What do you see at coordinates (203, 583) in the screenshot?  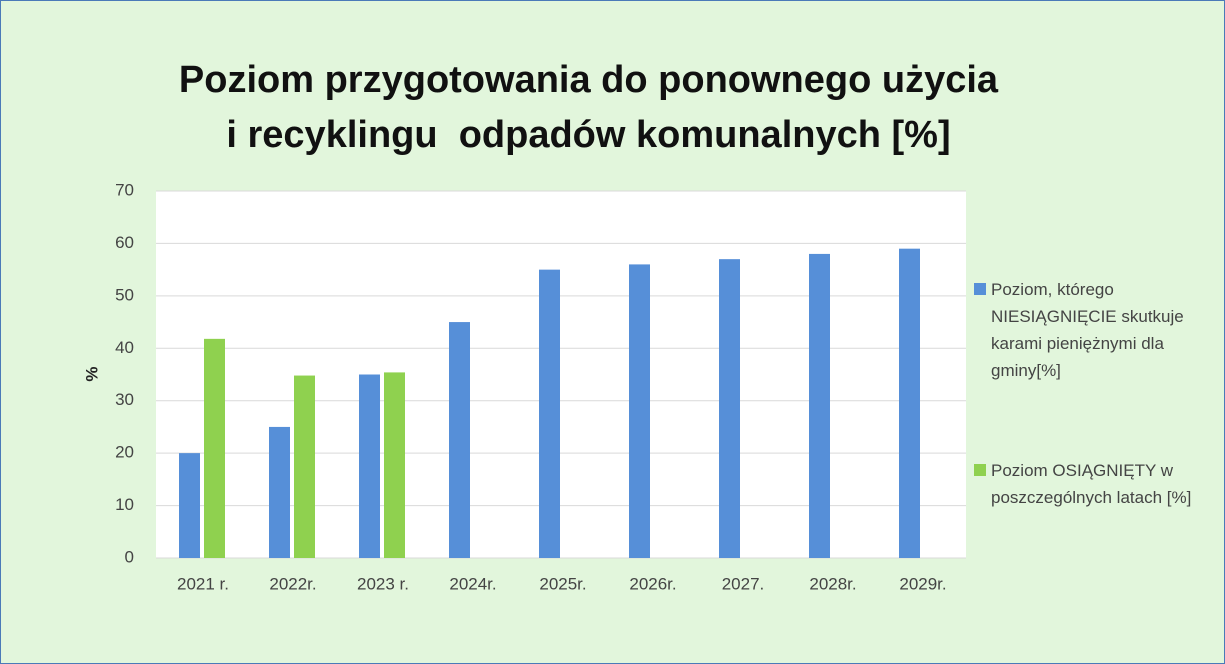 I see `x-tick-label: 2021 r.` at bounding box center [203, 583].